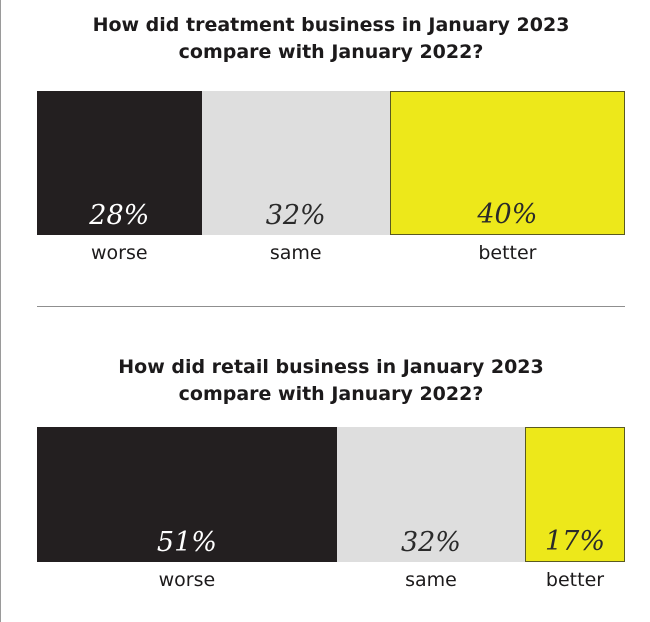 This screenshot has width=650, height=622. Describe the element at coordinates (430, 542) in the screenshot. I see `chart-2-value-label-same: 32%` at that location.